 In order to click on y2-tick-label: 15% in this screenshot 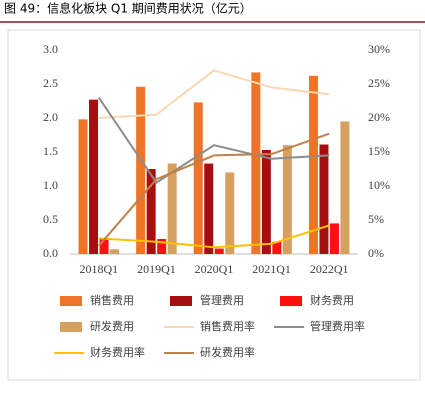, I will do `click(379, 151)`.